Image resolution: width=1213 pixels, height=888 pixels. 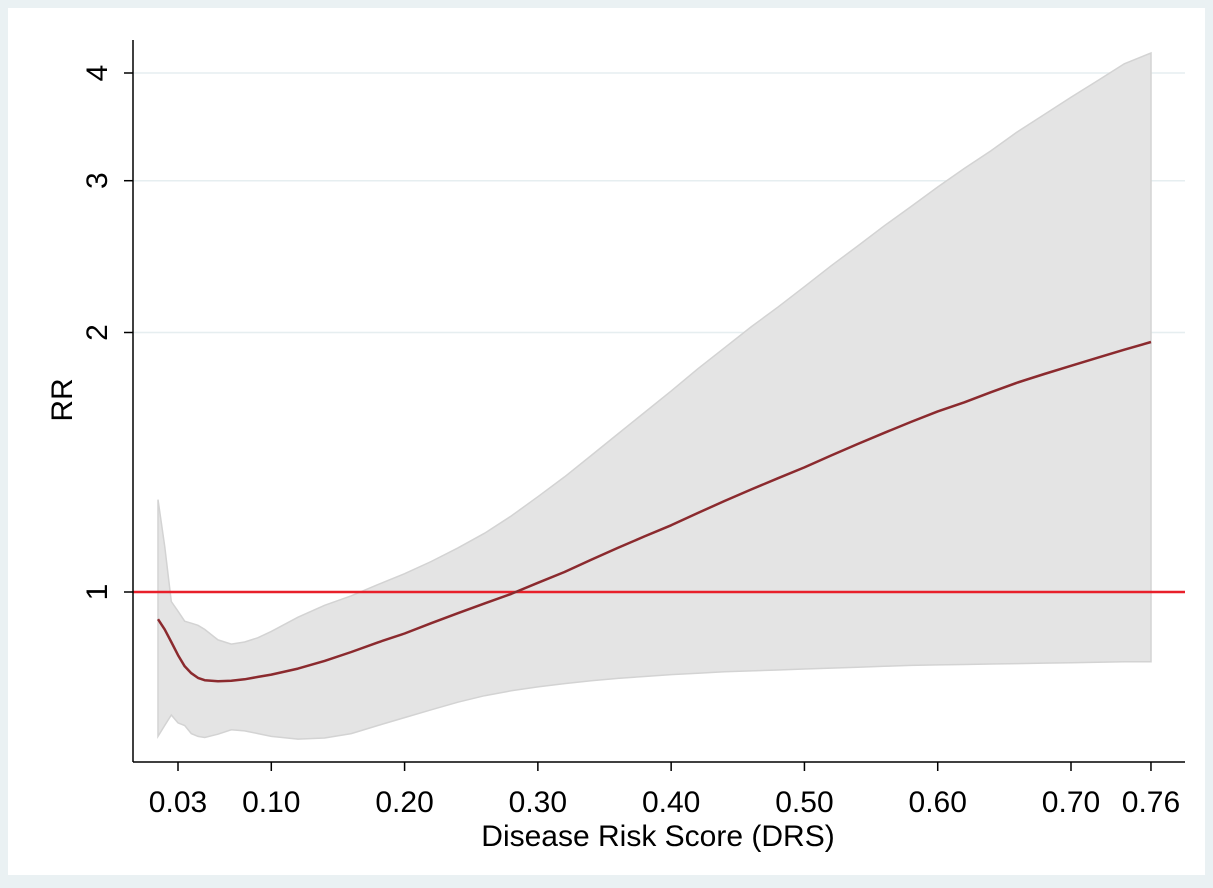 I want to click on x-tick-label-0.50: 0.50, so click(x=804, y=802).